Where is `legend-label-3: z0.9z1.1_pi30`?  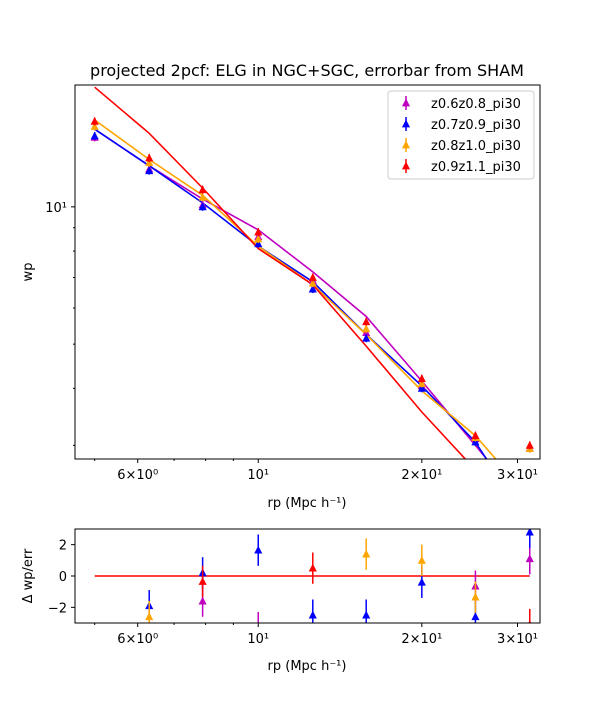 legend-label-3: z0.9z1.1_pi30 is located at coordinates (476, 167).